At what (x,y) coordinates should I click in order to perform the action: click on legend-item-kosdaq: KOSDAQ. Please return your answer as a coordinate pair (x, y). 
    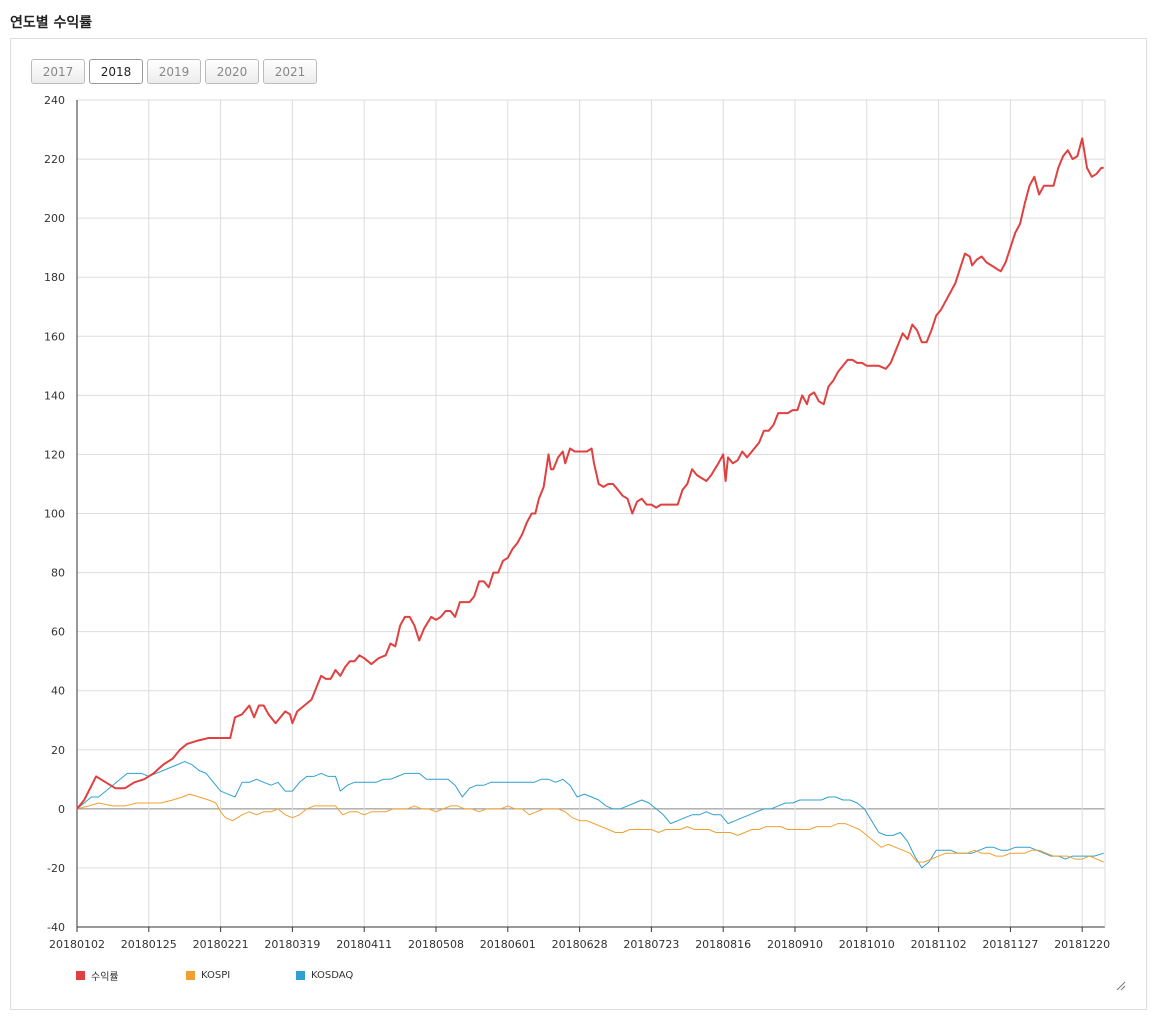
    Looking at the image, I should click on (351, 975).